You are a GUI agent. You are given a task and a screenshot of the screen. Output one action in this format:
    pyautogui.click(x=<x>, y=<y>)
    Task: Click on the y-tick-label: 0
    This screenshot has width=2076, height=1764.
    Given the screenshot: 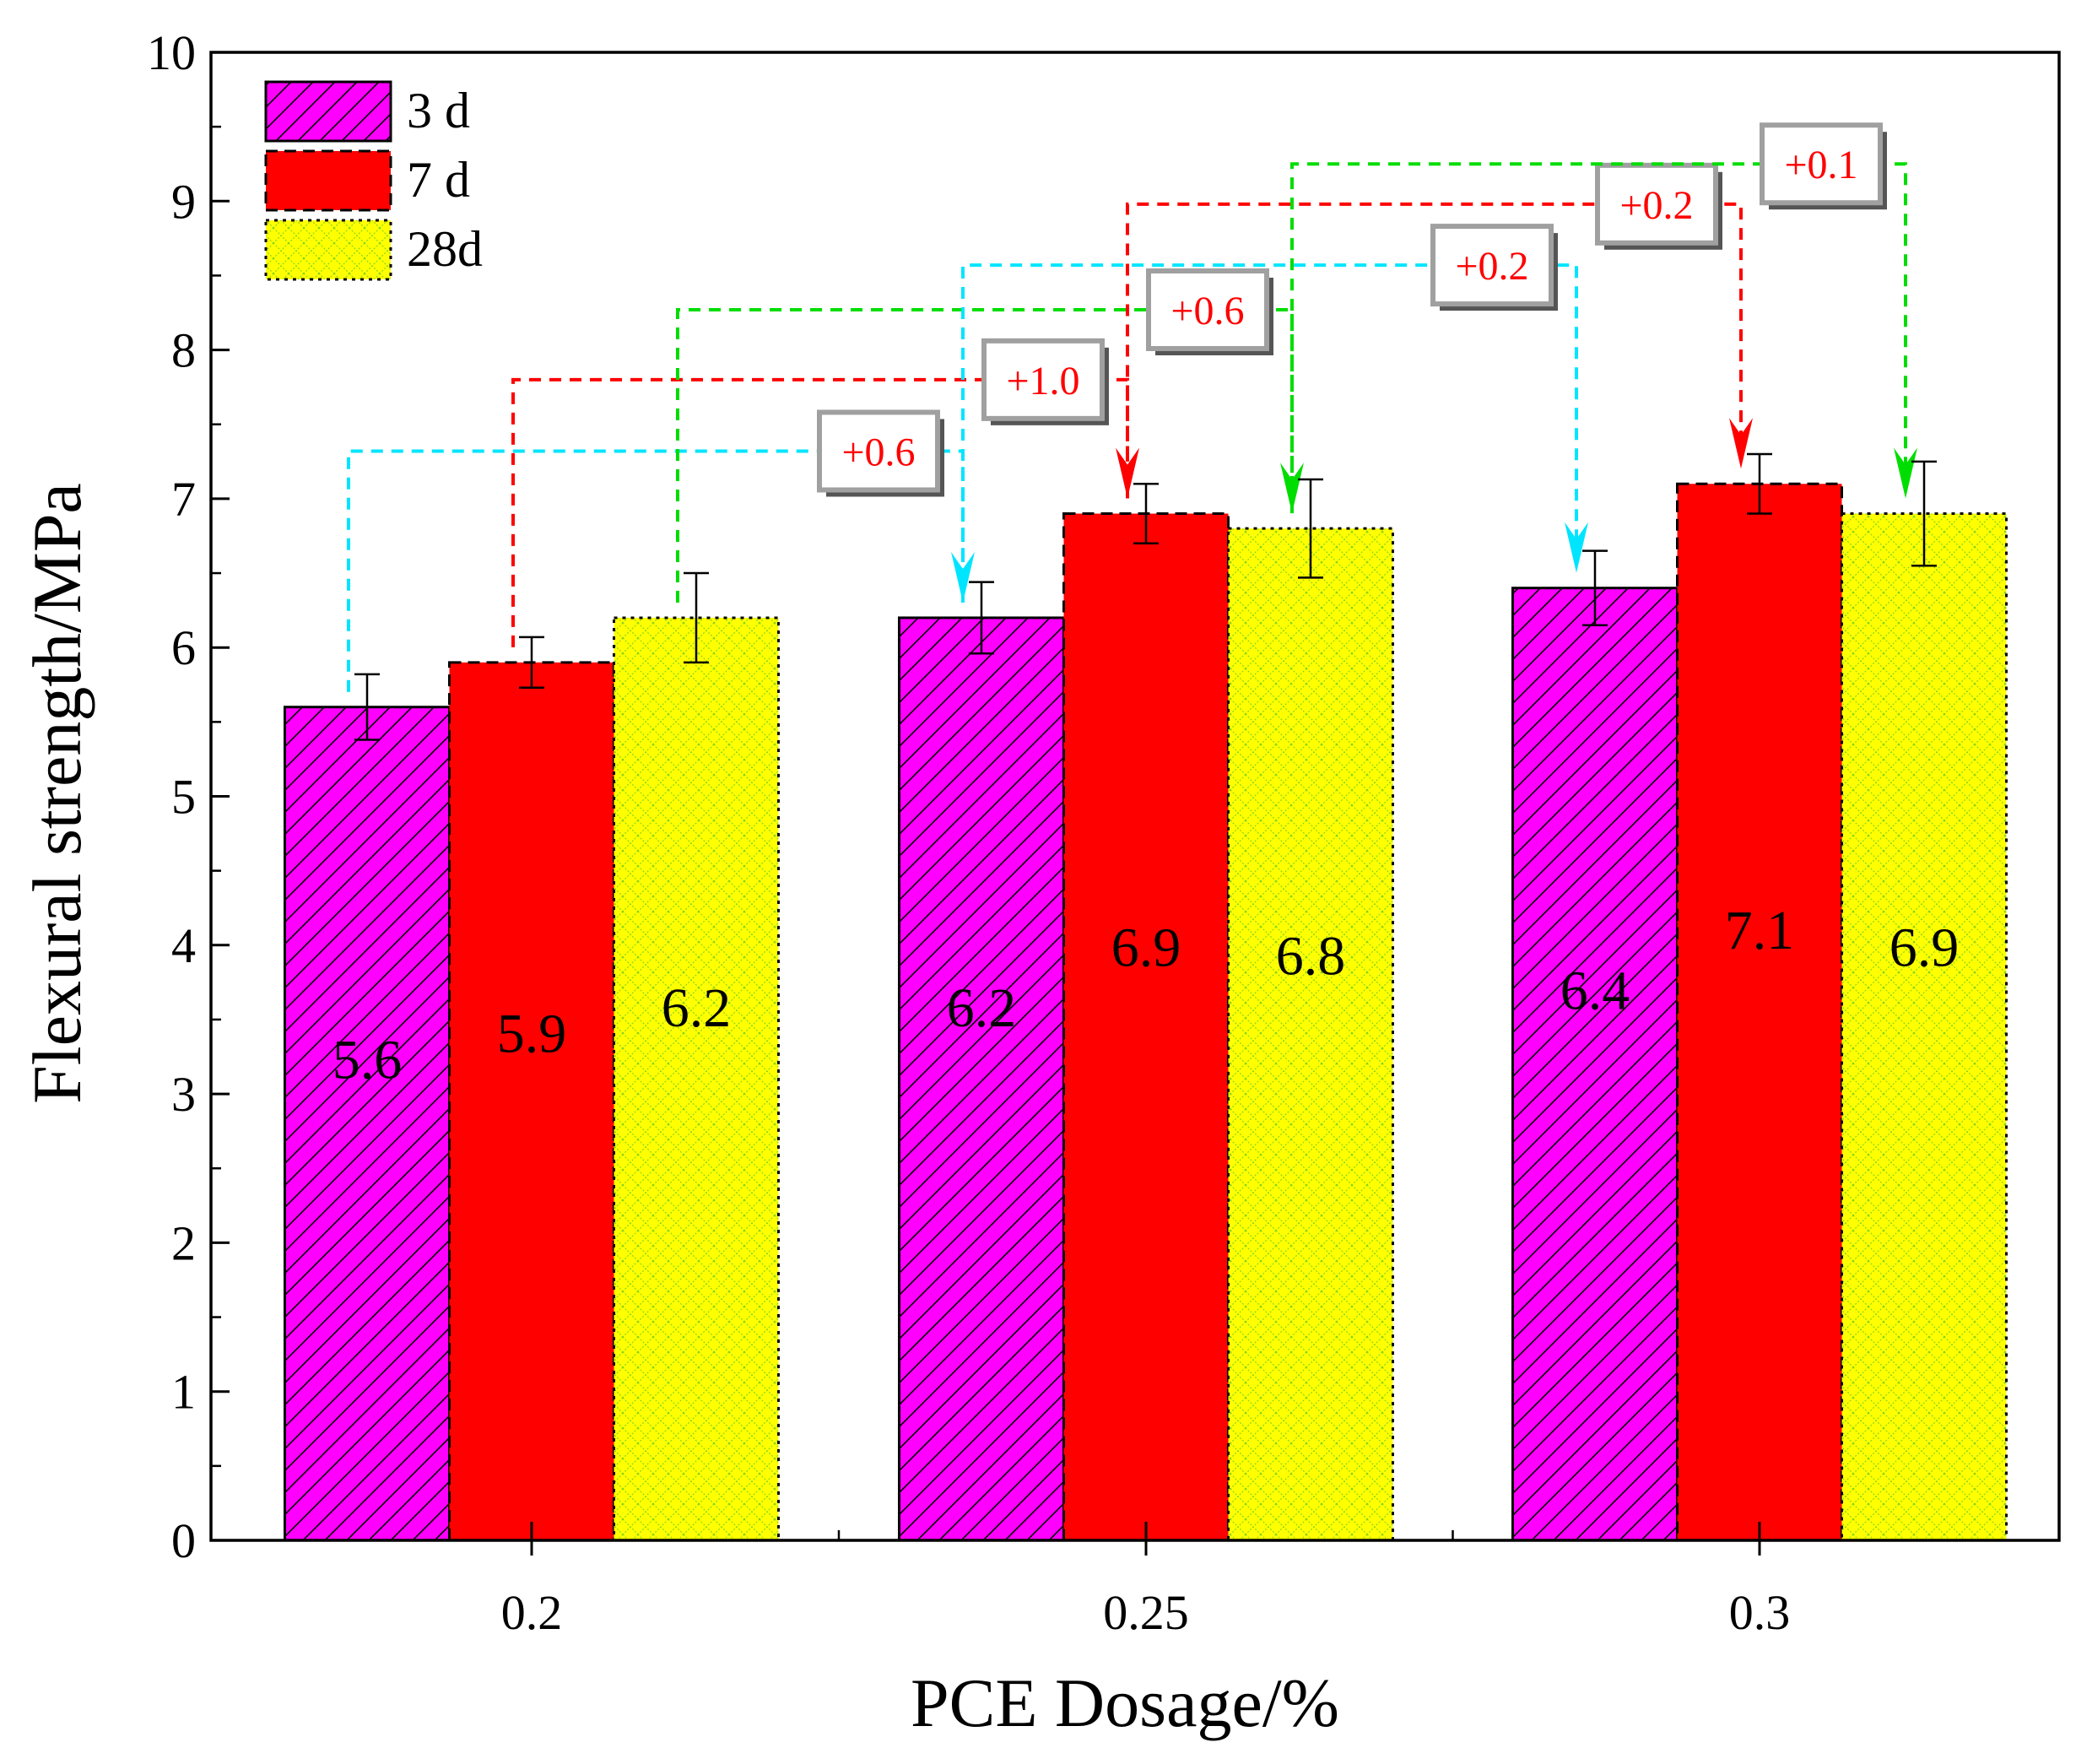 What is the action you would take?
    pyautogui.click(x=183, y=1540)
    